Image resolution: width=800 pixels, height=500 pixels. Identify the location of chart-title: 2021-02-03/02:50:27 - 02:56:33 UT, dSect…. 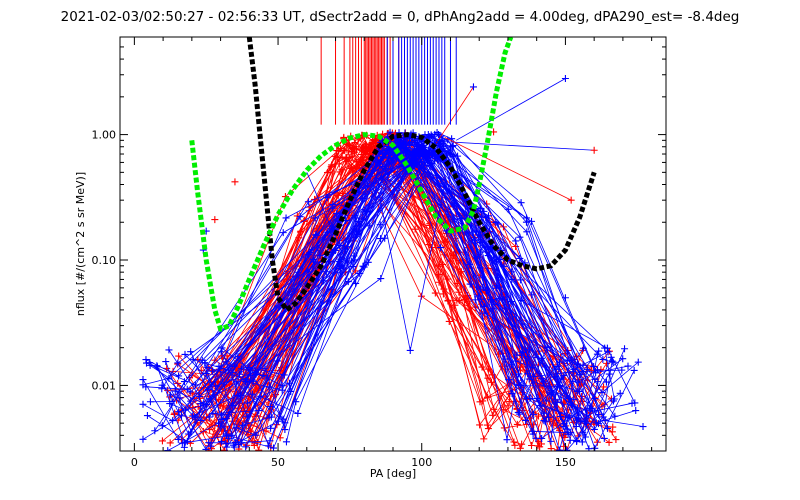
(400, 17).